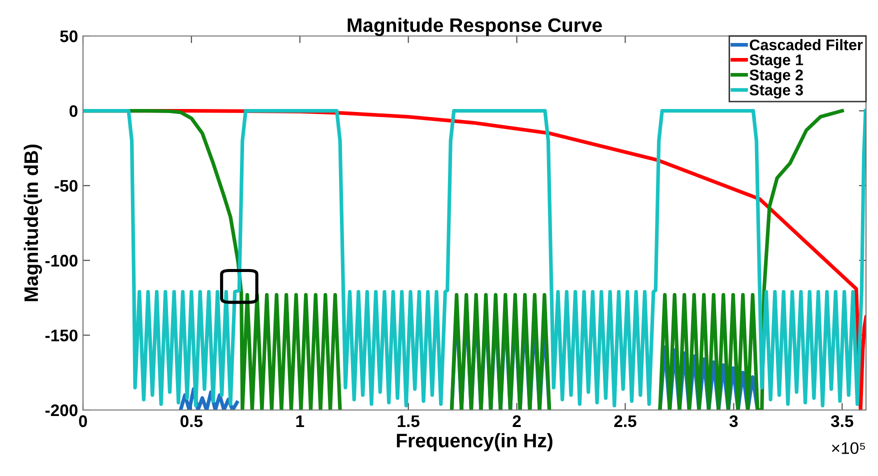  What do you see at coordinates (848, 448) in the screenshot?
I see `text: ×10⁵` at bounding box center [848, 448].